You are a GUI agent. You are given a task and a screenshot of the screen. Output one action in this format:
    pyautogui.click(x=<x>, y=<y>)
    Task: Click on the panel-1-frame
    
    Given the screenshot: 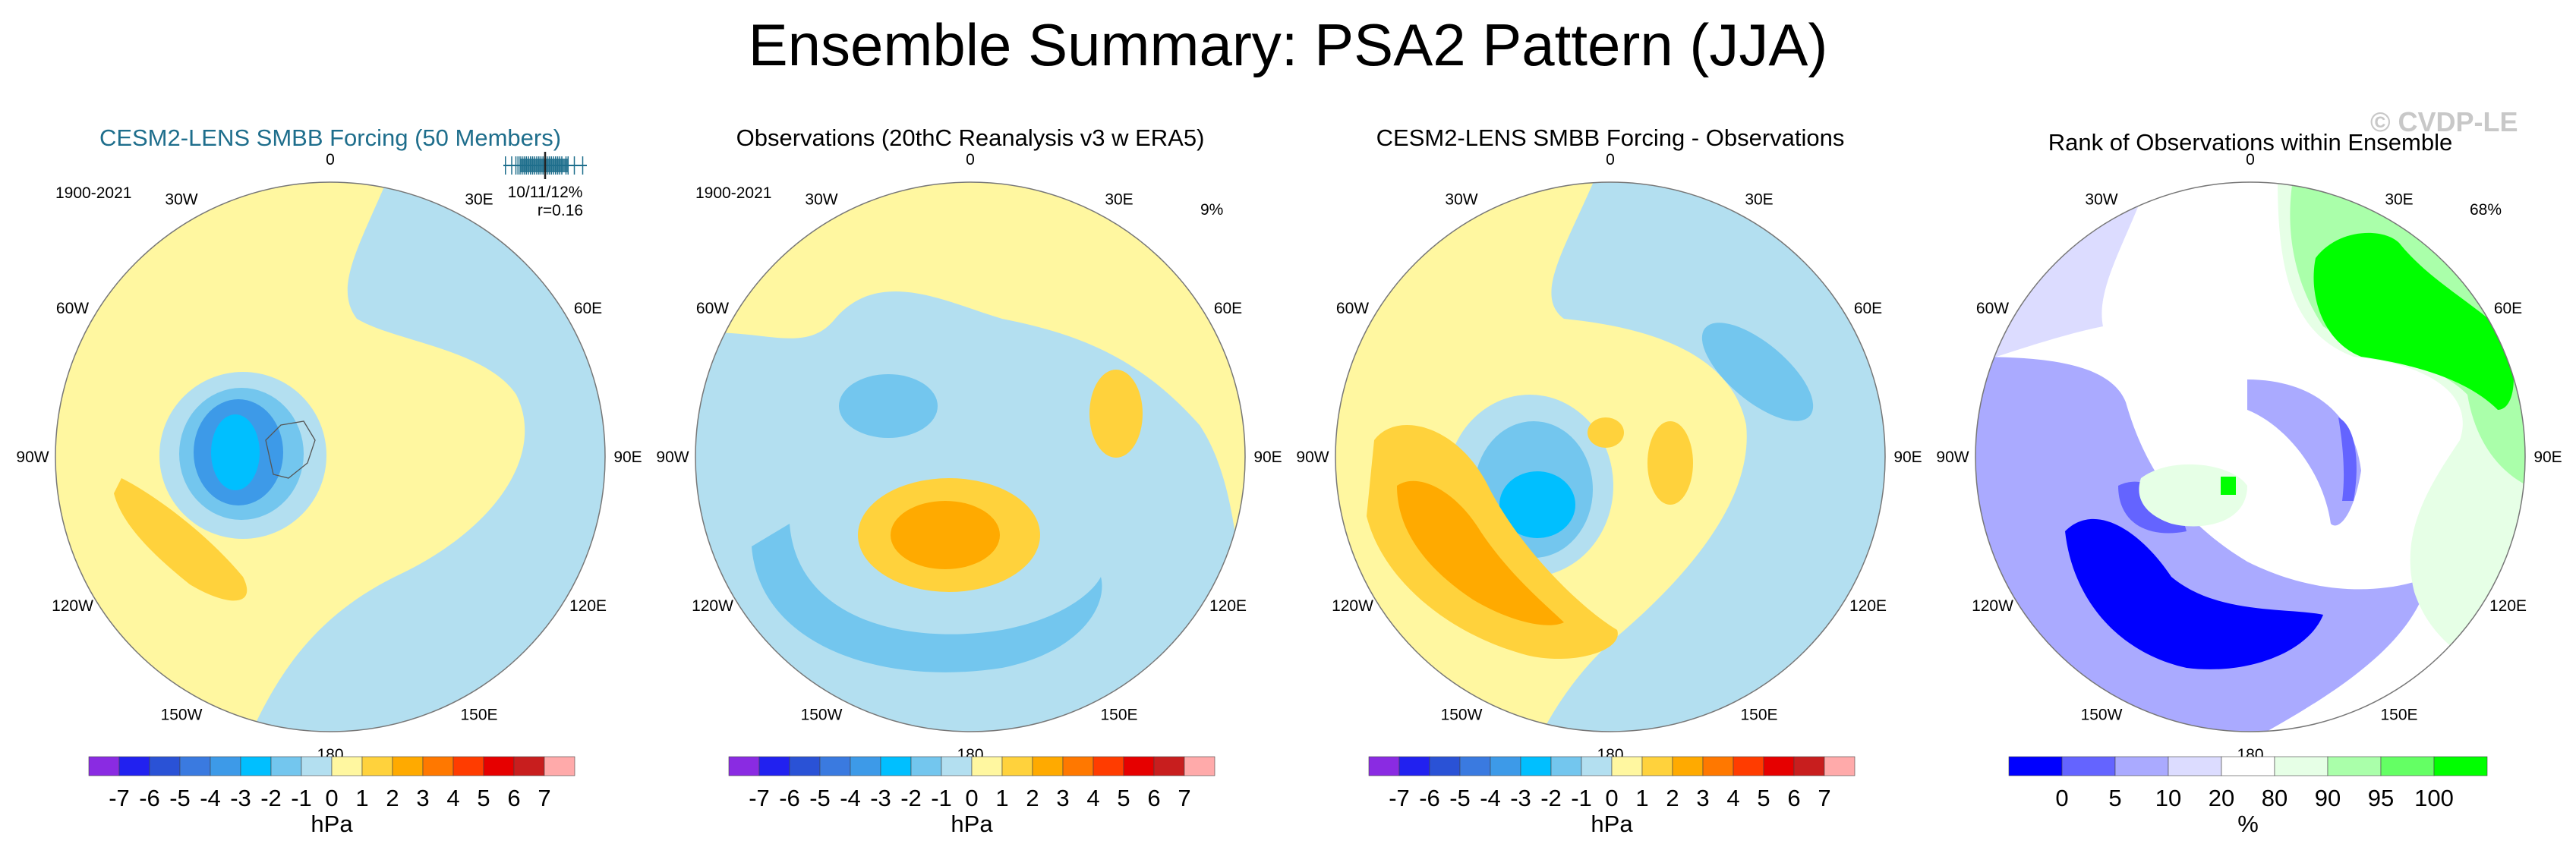 What is the action you would take?
    pyautogui.click(x=330, y=456)
    